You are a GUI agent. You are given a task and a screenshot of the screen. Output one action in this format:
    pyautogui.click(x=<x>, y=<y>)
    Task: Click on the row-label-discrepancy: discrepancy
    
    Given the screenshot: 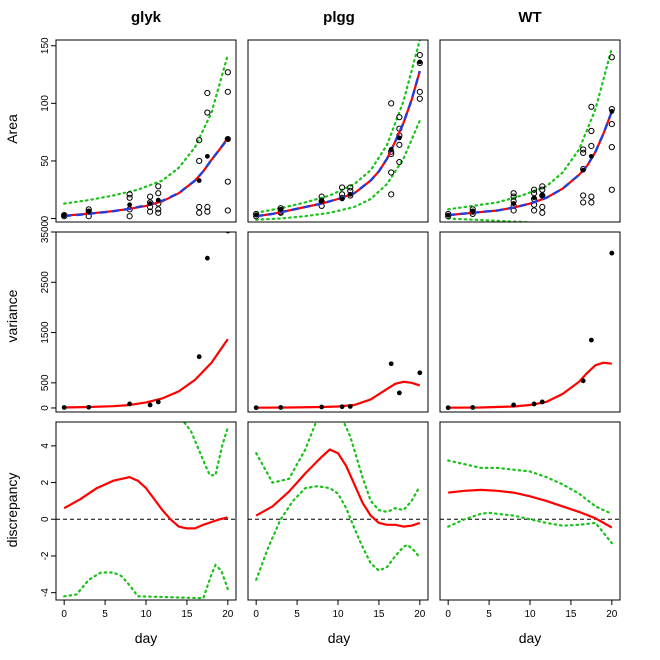 What is the action you would take?
    pyautogui.click(x=12, y=510)
    